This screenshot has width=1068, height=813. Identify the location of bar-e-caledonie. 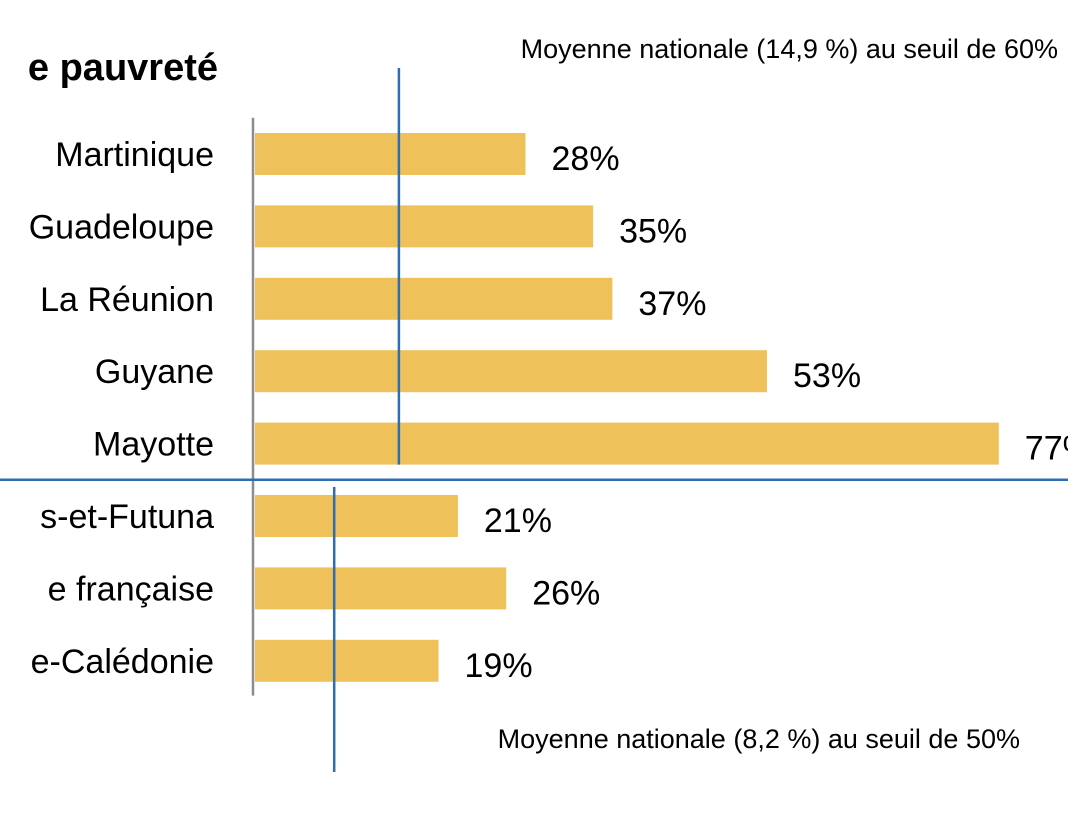
(347, 660).